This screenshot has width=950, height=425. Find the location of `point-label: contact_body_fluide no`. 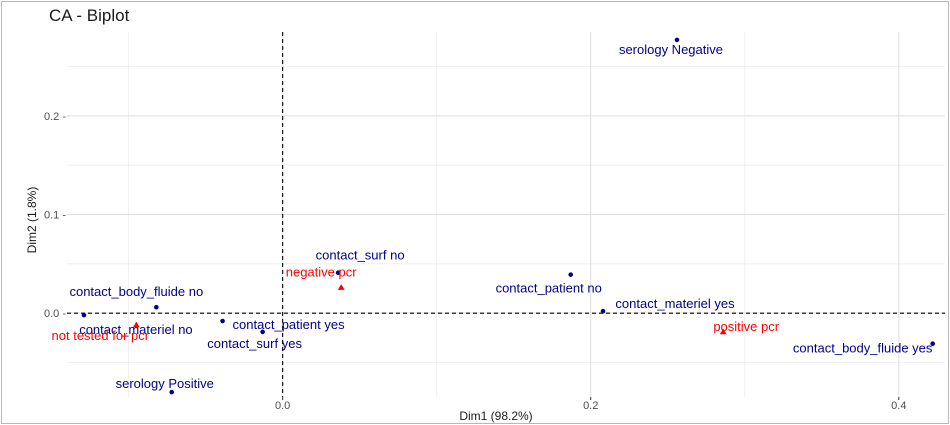

point-label: contact_body_fluide no is located at coordinates (136, 291).